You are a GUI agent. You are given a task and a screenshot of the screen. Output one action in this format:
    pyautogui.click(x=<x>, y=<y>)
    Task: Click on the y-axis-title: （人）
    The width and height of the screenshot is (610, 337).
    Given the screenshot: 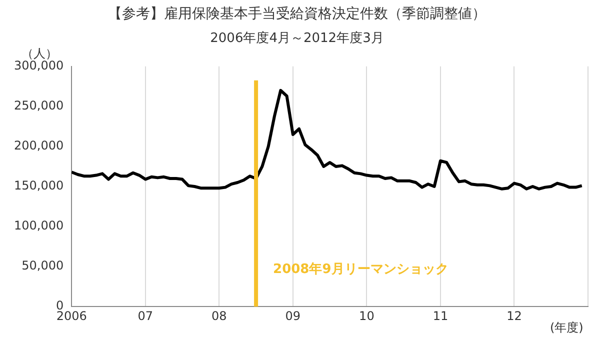 What is the action you would take?
    pyautogui.click(x=40, y=53)
    